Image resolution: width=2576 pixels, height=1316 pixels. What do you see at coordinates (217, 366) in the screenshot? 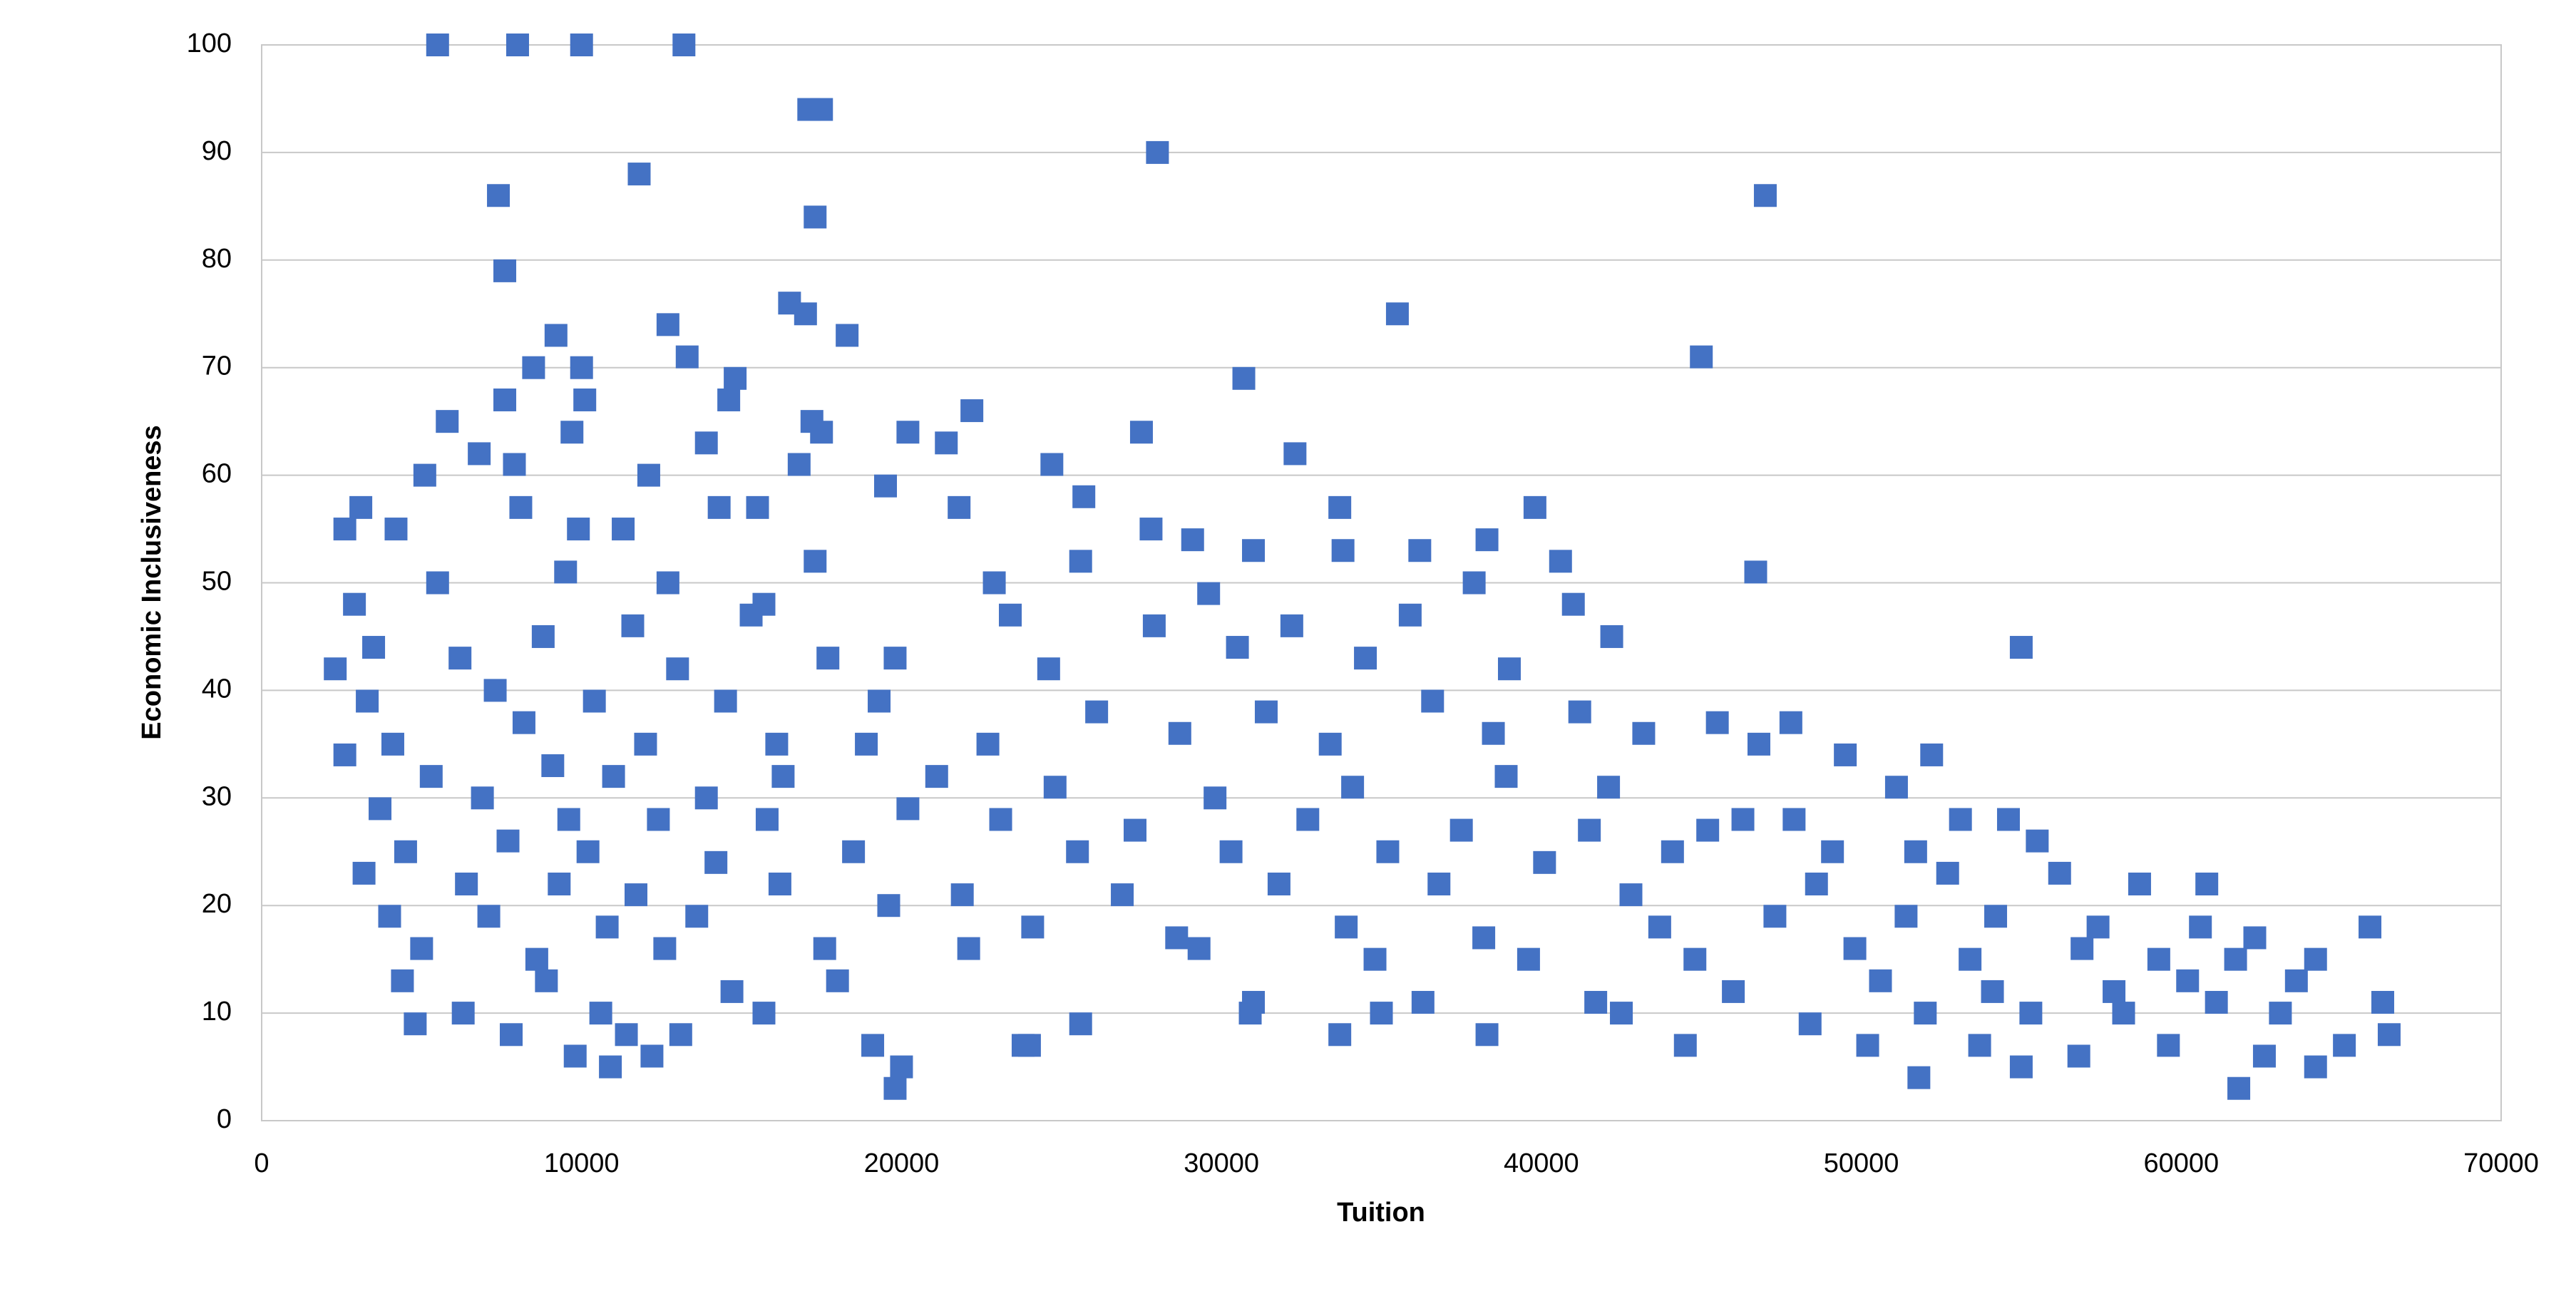
I see `y-tick-label: 70` at bounding box center [217, 366].